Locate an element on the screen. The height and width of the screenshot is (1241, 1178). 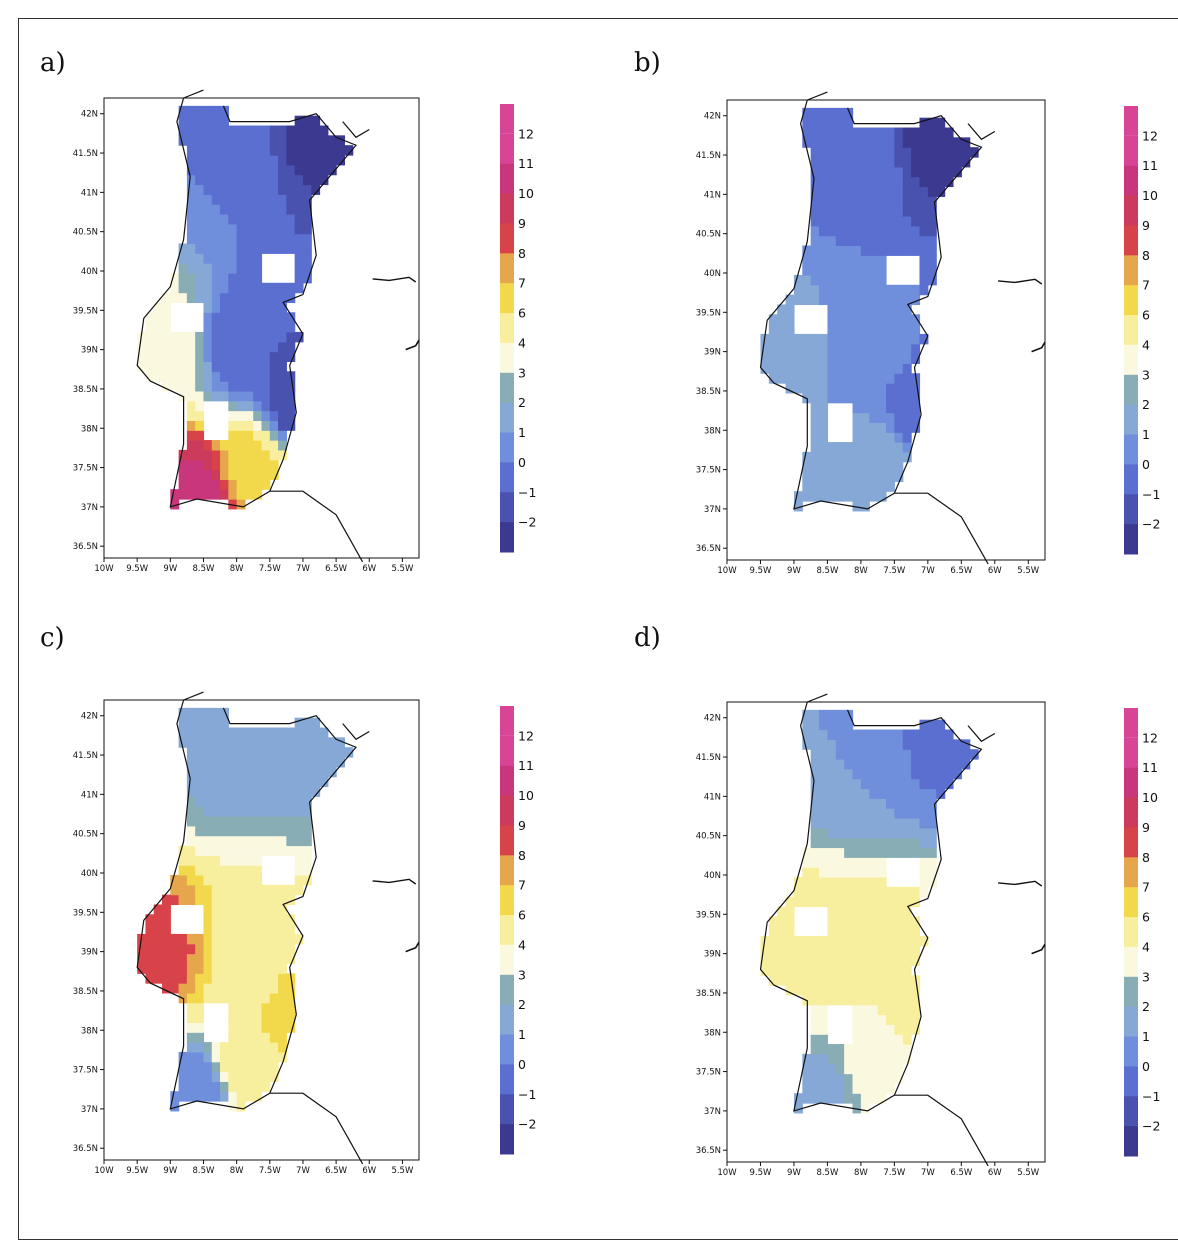
colorbar-label: 11 is located at coordinates (526, 163).